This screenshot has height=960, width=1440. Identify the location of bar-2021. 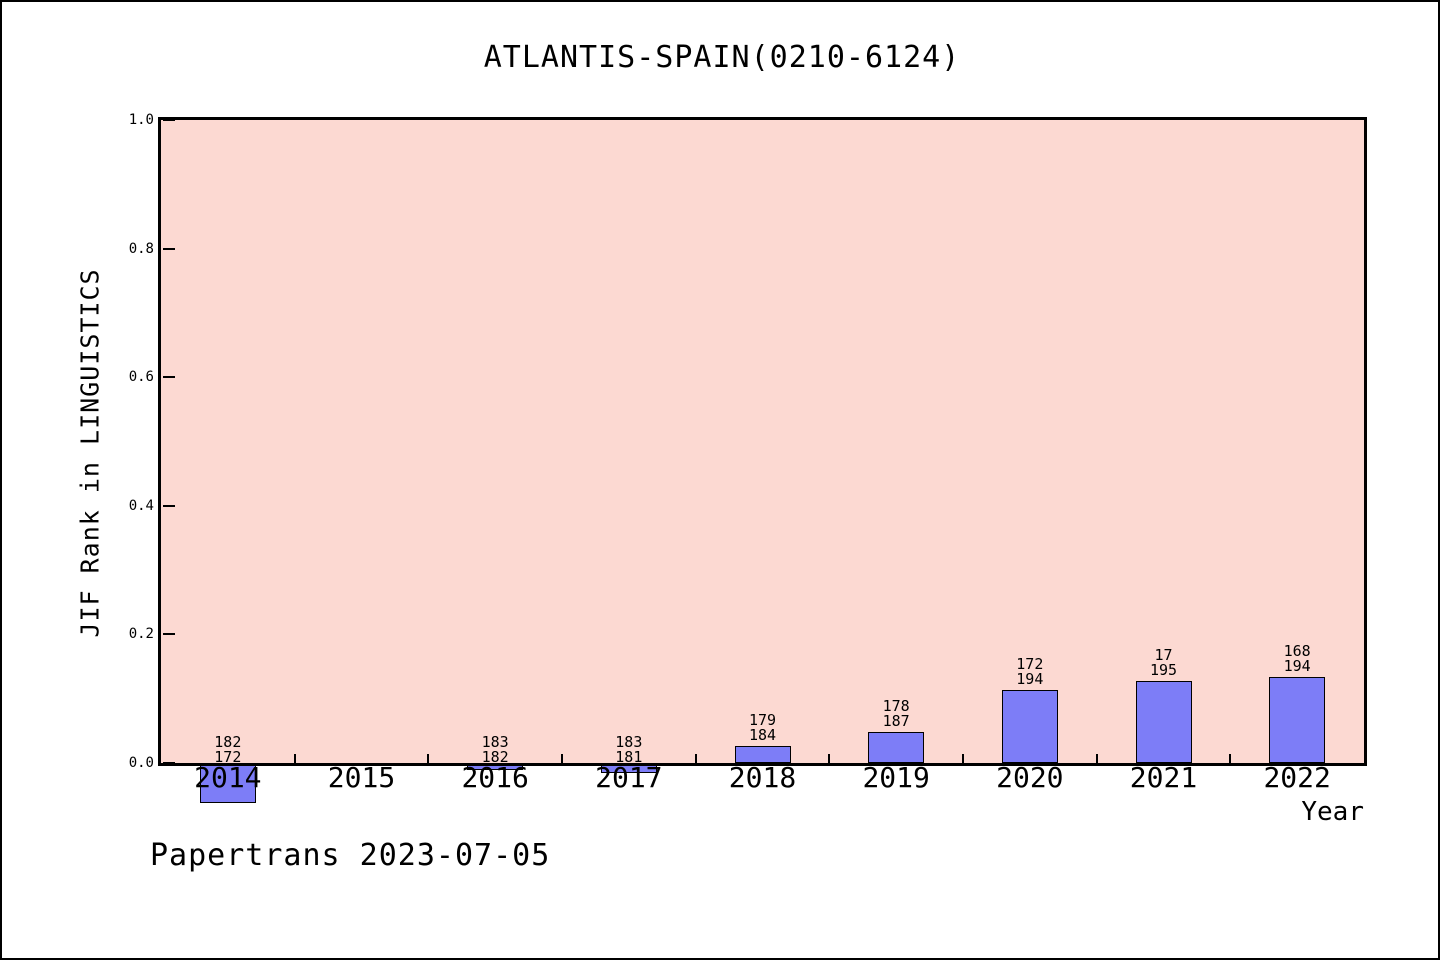
(1163, 721).